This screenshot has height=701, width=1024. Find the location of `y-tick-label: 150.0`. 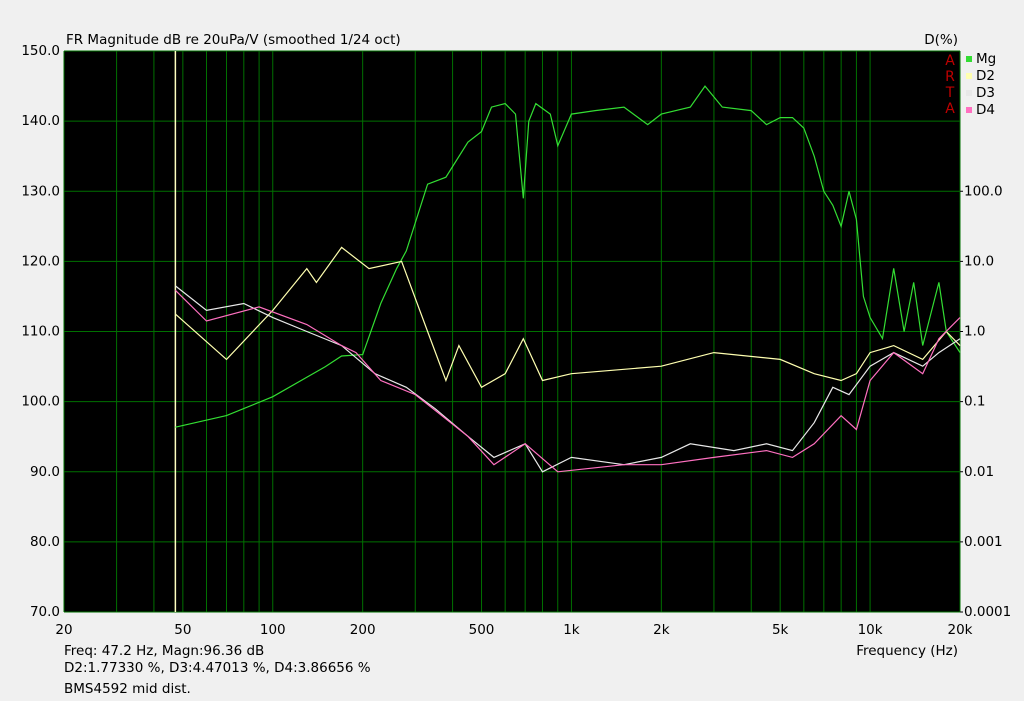

y-tick-label: 150.0 is located at coordinates (40, 51).